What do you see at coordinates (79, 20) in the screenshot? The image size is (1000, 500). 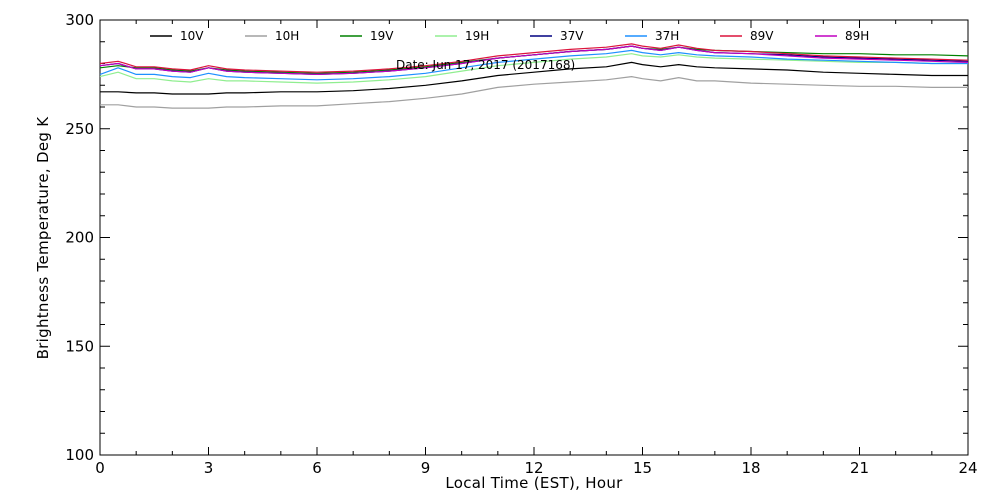 I see `y-tick-label: 300` at bounding box center [79, 20].